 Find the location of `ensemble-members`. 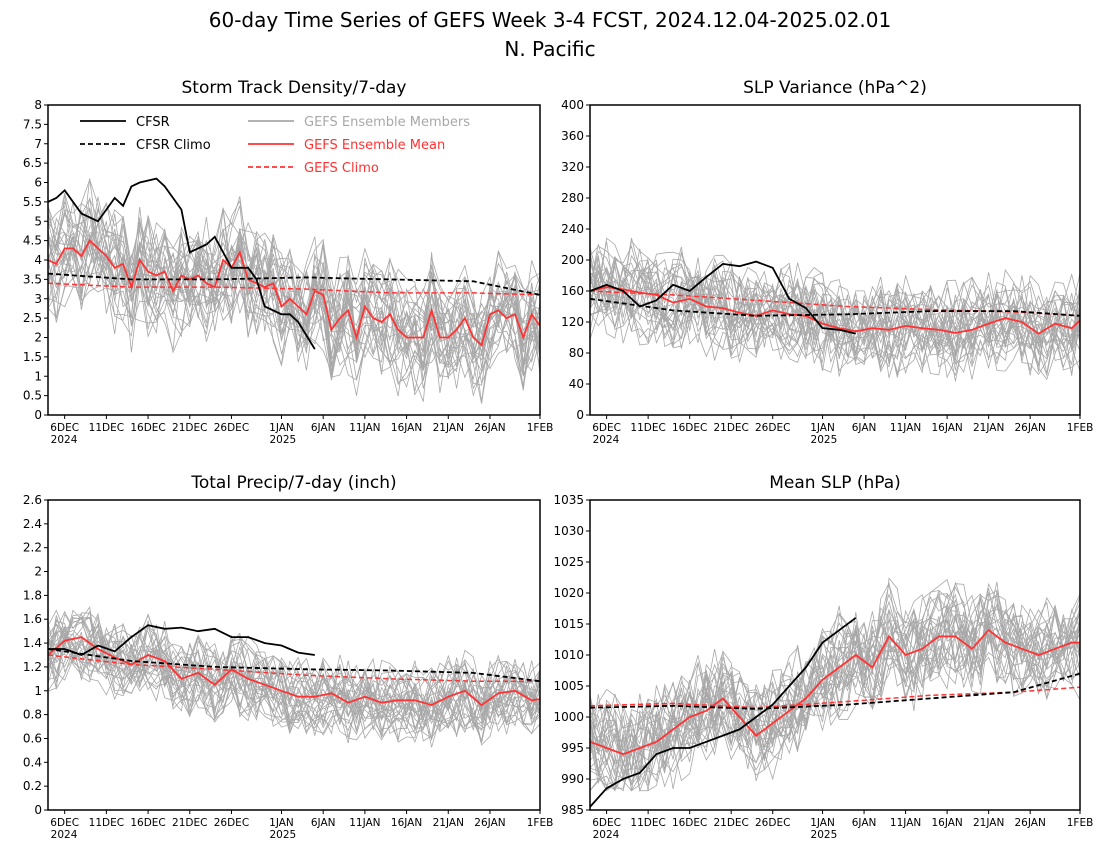

ensemble-members is located at coordinates (835, 685).